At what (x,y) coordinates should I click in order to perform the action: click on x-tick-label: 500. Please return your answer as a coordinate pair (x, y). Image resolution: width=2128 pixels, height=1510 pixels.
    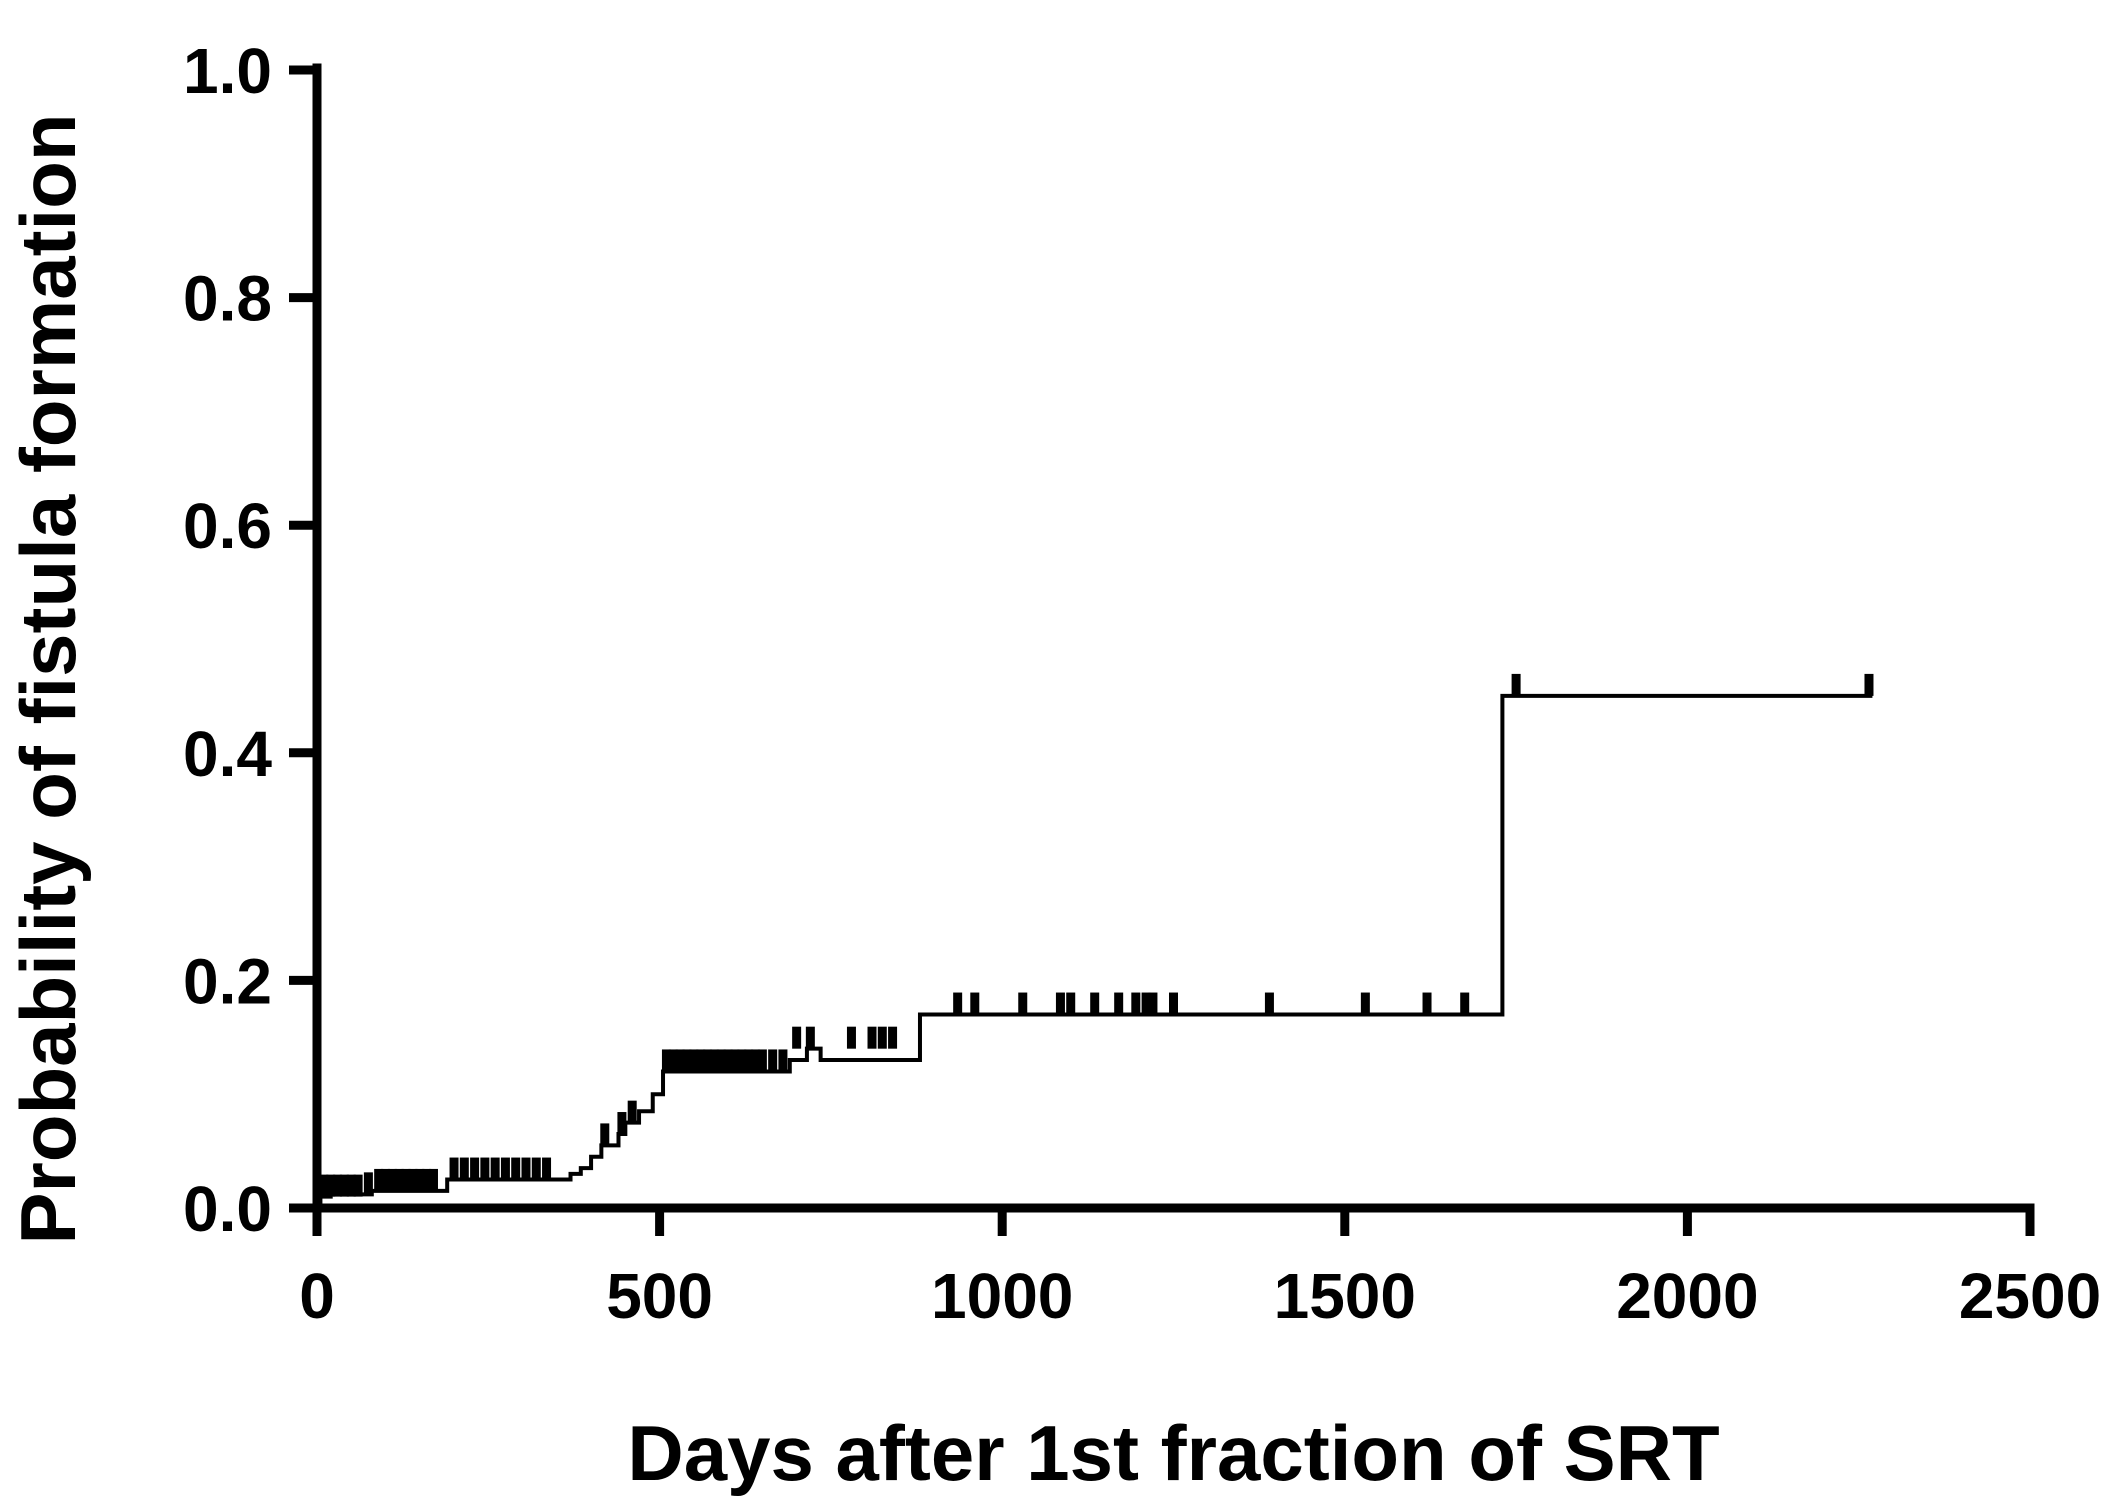
    Looking at the image, I should click on (659, 1296).